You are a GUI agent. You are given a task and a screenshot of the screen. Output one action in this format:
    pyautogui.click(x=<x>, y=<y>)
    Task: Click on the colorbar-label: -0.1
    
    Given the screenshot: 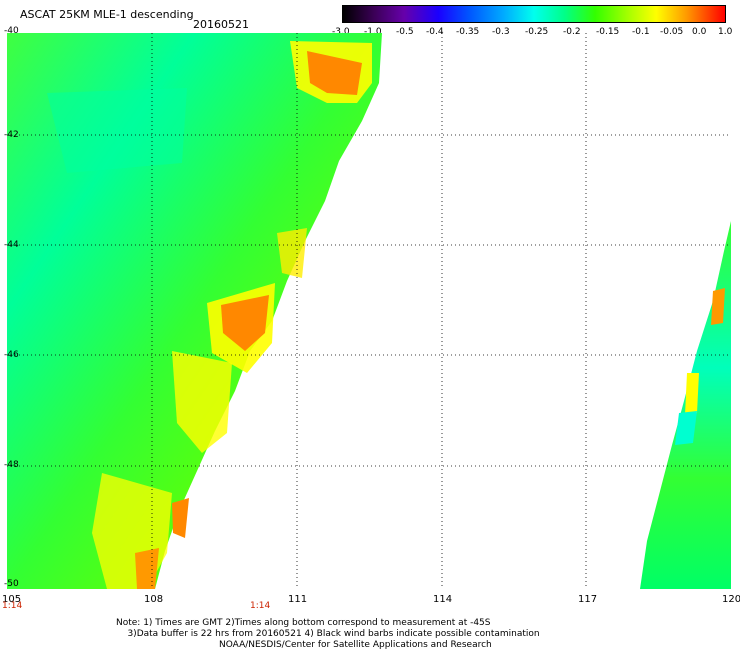 What is the action you would take?
    pyautogui.click(x=641, y=32)
    